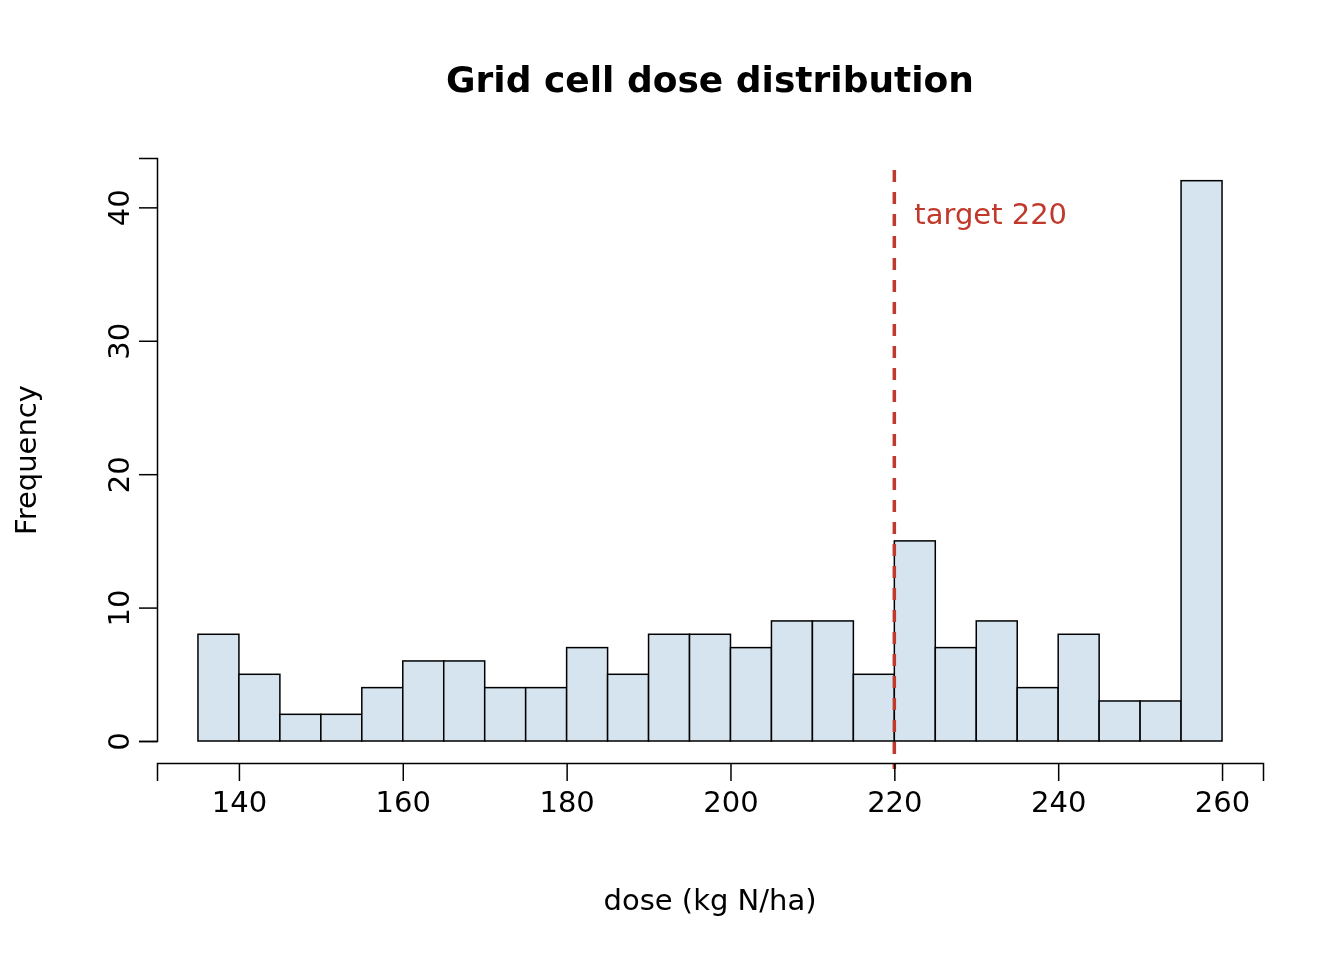 The height and width of the screenshot is (960, 1344). What do you see at coordinates (119, 608) in the screenshot?
I see `y-tick-label: 10` at bounding box center [119, 608].